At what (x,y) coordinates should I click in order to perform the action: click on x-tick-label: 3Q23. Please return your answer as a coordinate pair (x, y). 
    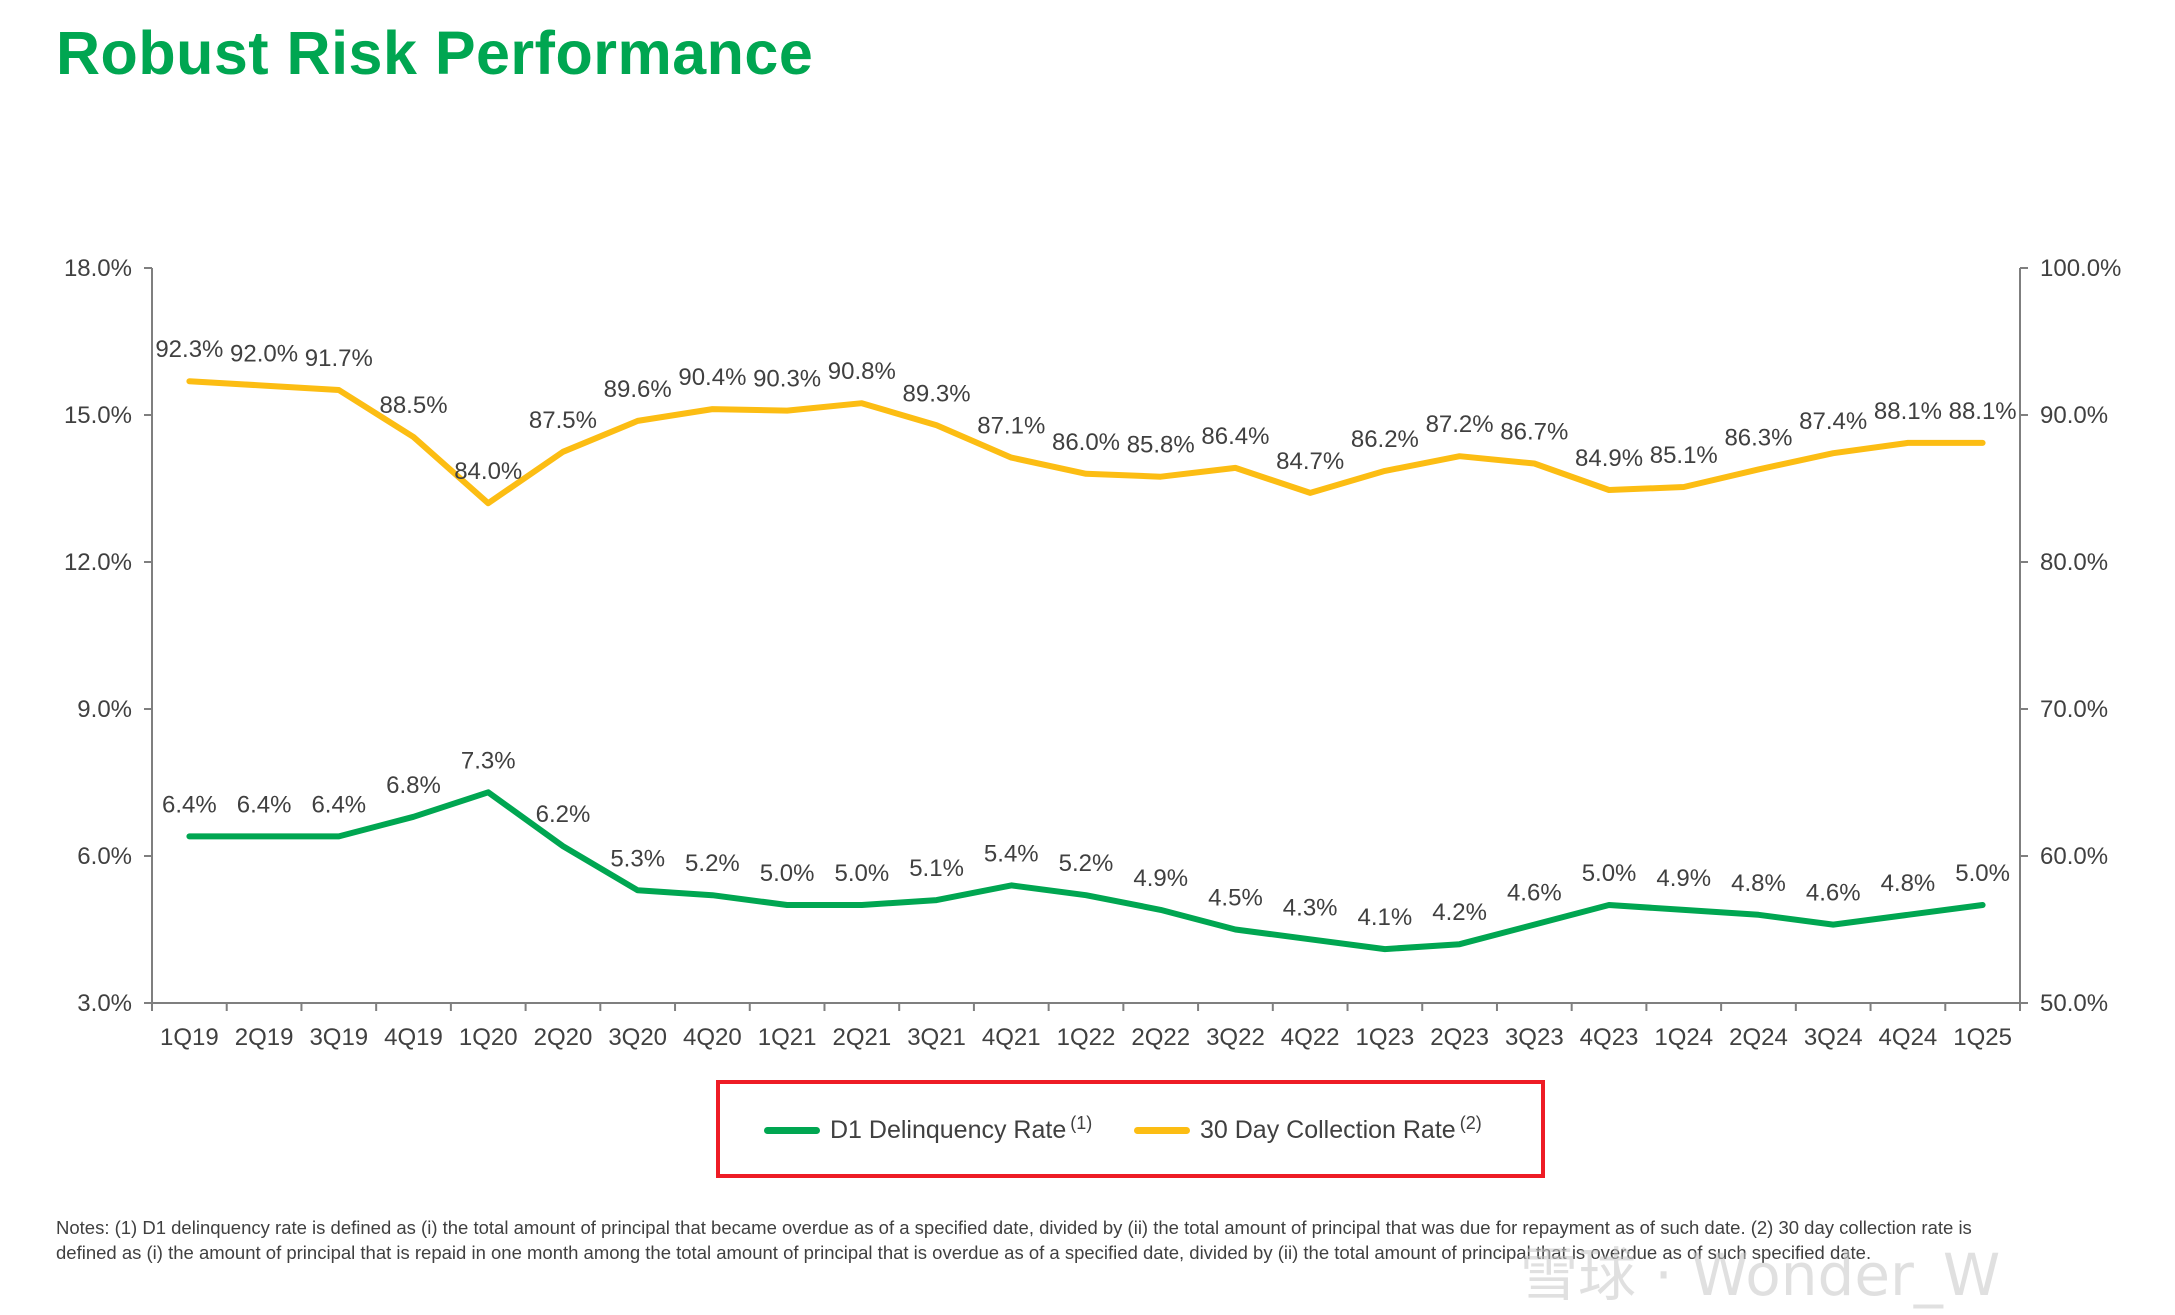
    Looking at the image, I should click on (1534, 1037).